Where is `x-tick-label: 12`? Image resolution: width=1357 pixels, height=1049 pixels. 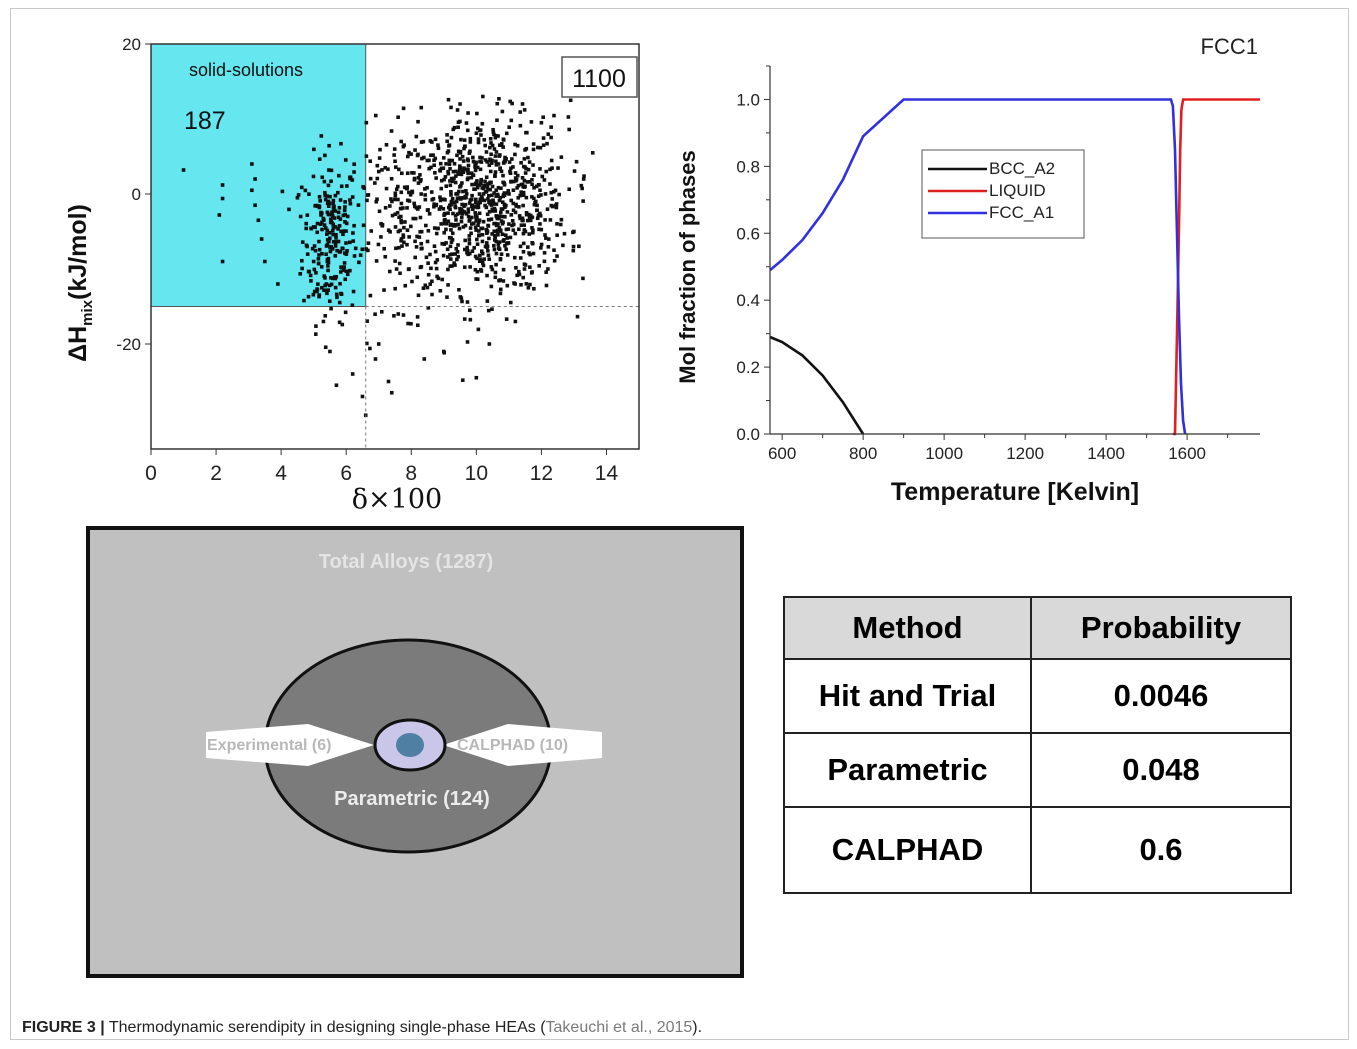
x-tick-label: 12 is located at coordinates (541, 473).